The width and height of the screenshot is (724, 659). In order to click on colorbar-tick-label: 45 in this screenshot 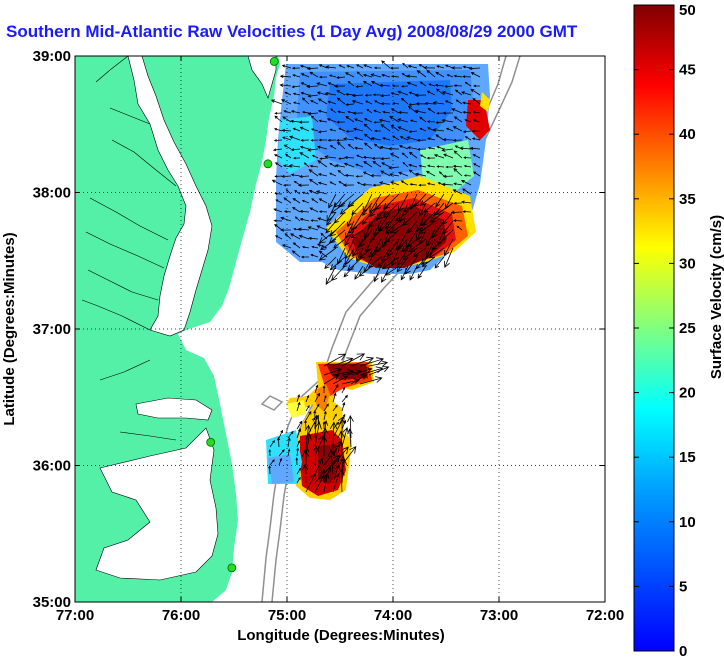, I will do `click(687, 70)`.